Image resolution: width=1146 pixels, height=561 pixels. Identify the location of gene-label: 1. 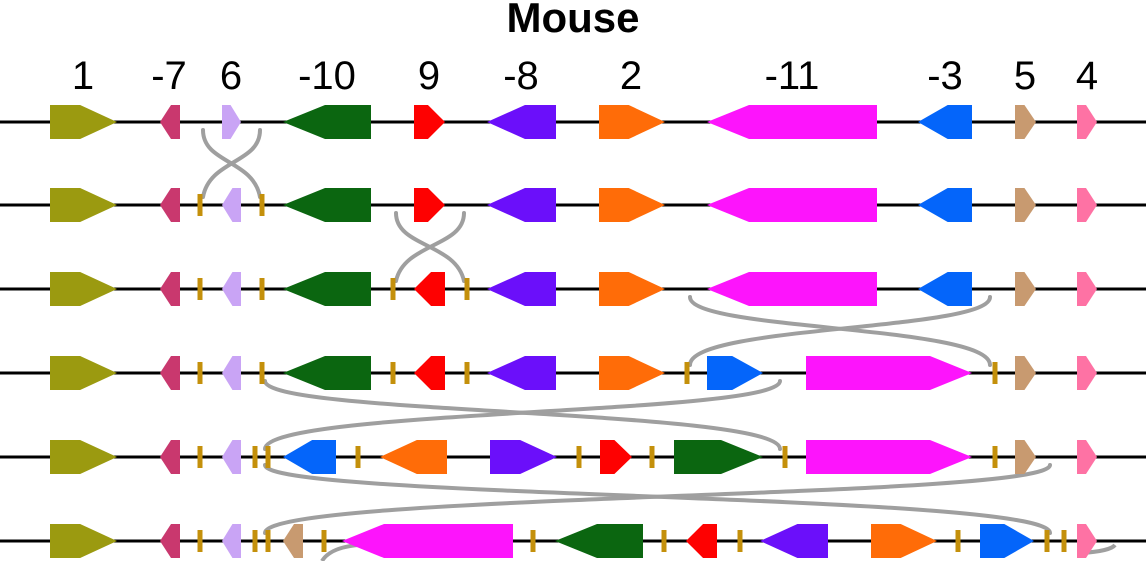
(83, 76).